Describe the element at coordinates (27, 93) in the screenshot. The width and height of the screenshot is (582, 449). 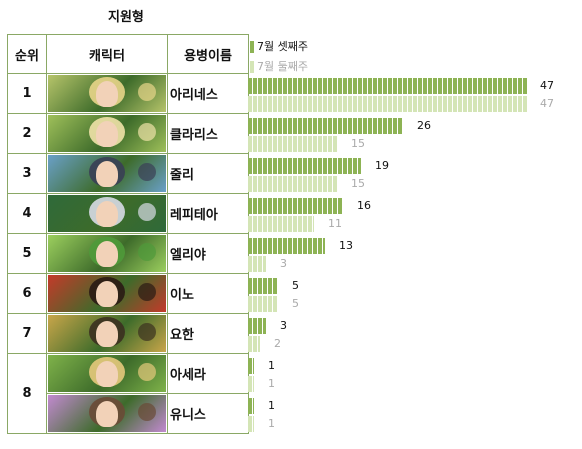
I see `rank-cell: 1` at that location.